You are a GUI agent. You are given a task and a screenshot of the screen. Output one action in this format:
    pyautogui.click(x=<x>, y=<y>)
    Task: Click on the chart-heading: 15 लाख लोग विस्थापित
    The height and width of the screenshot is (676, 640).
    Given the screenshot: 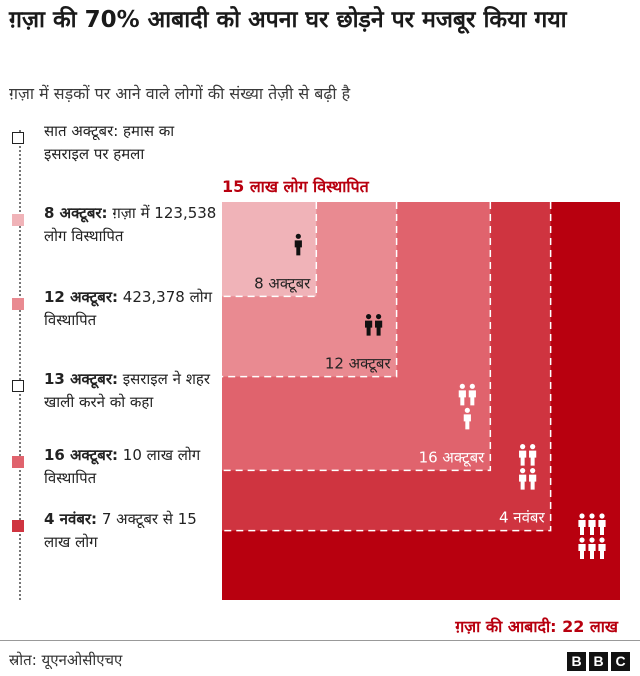 What is the action you would take?
    pyautogui.click(x=296, y=186)
    